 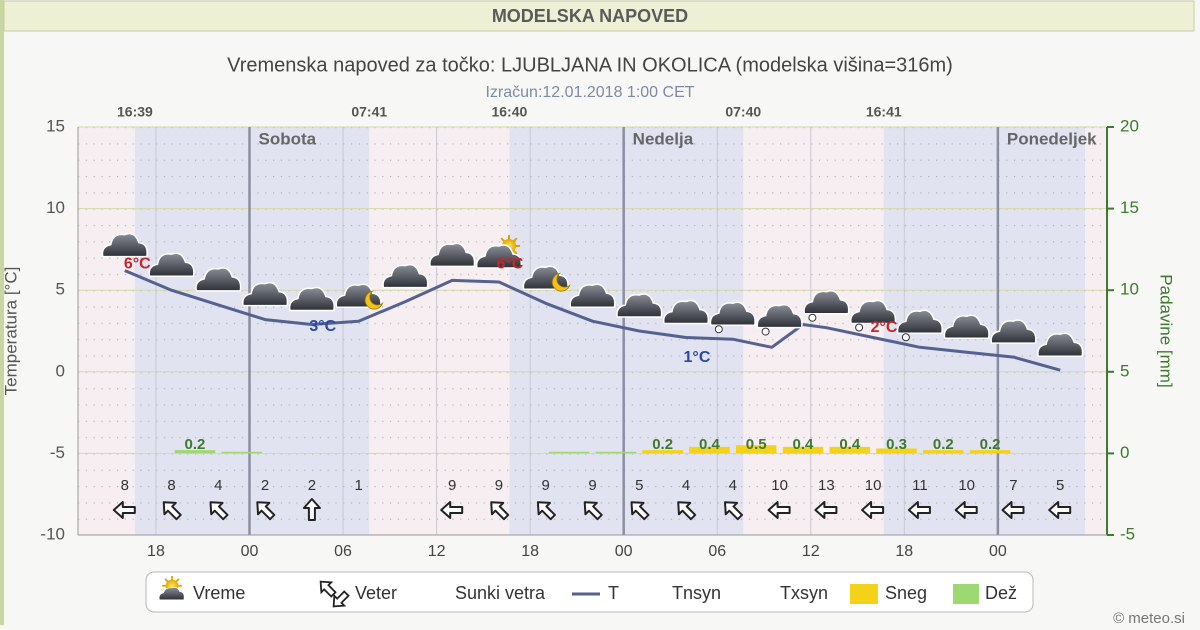 What do you see at coordinates (743, 112) in the screenshot?
I see `sun-event-label: 07:40` at bounding box center [743, 112].